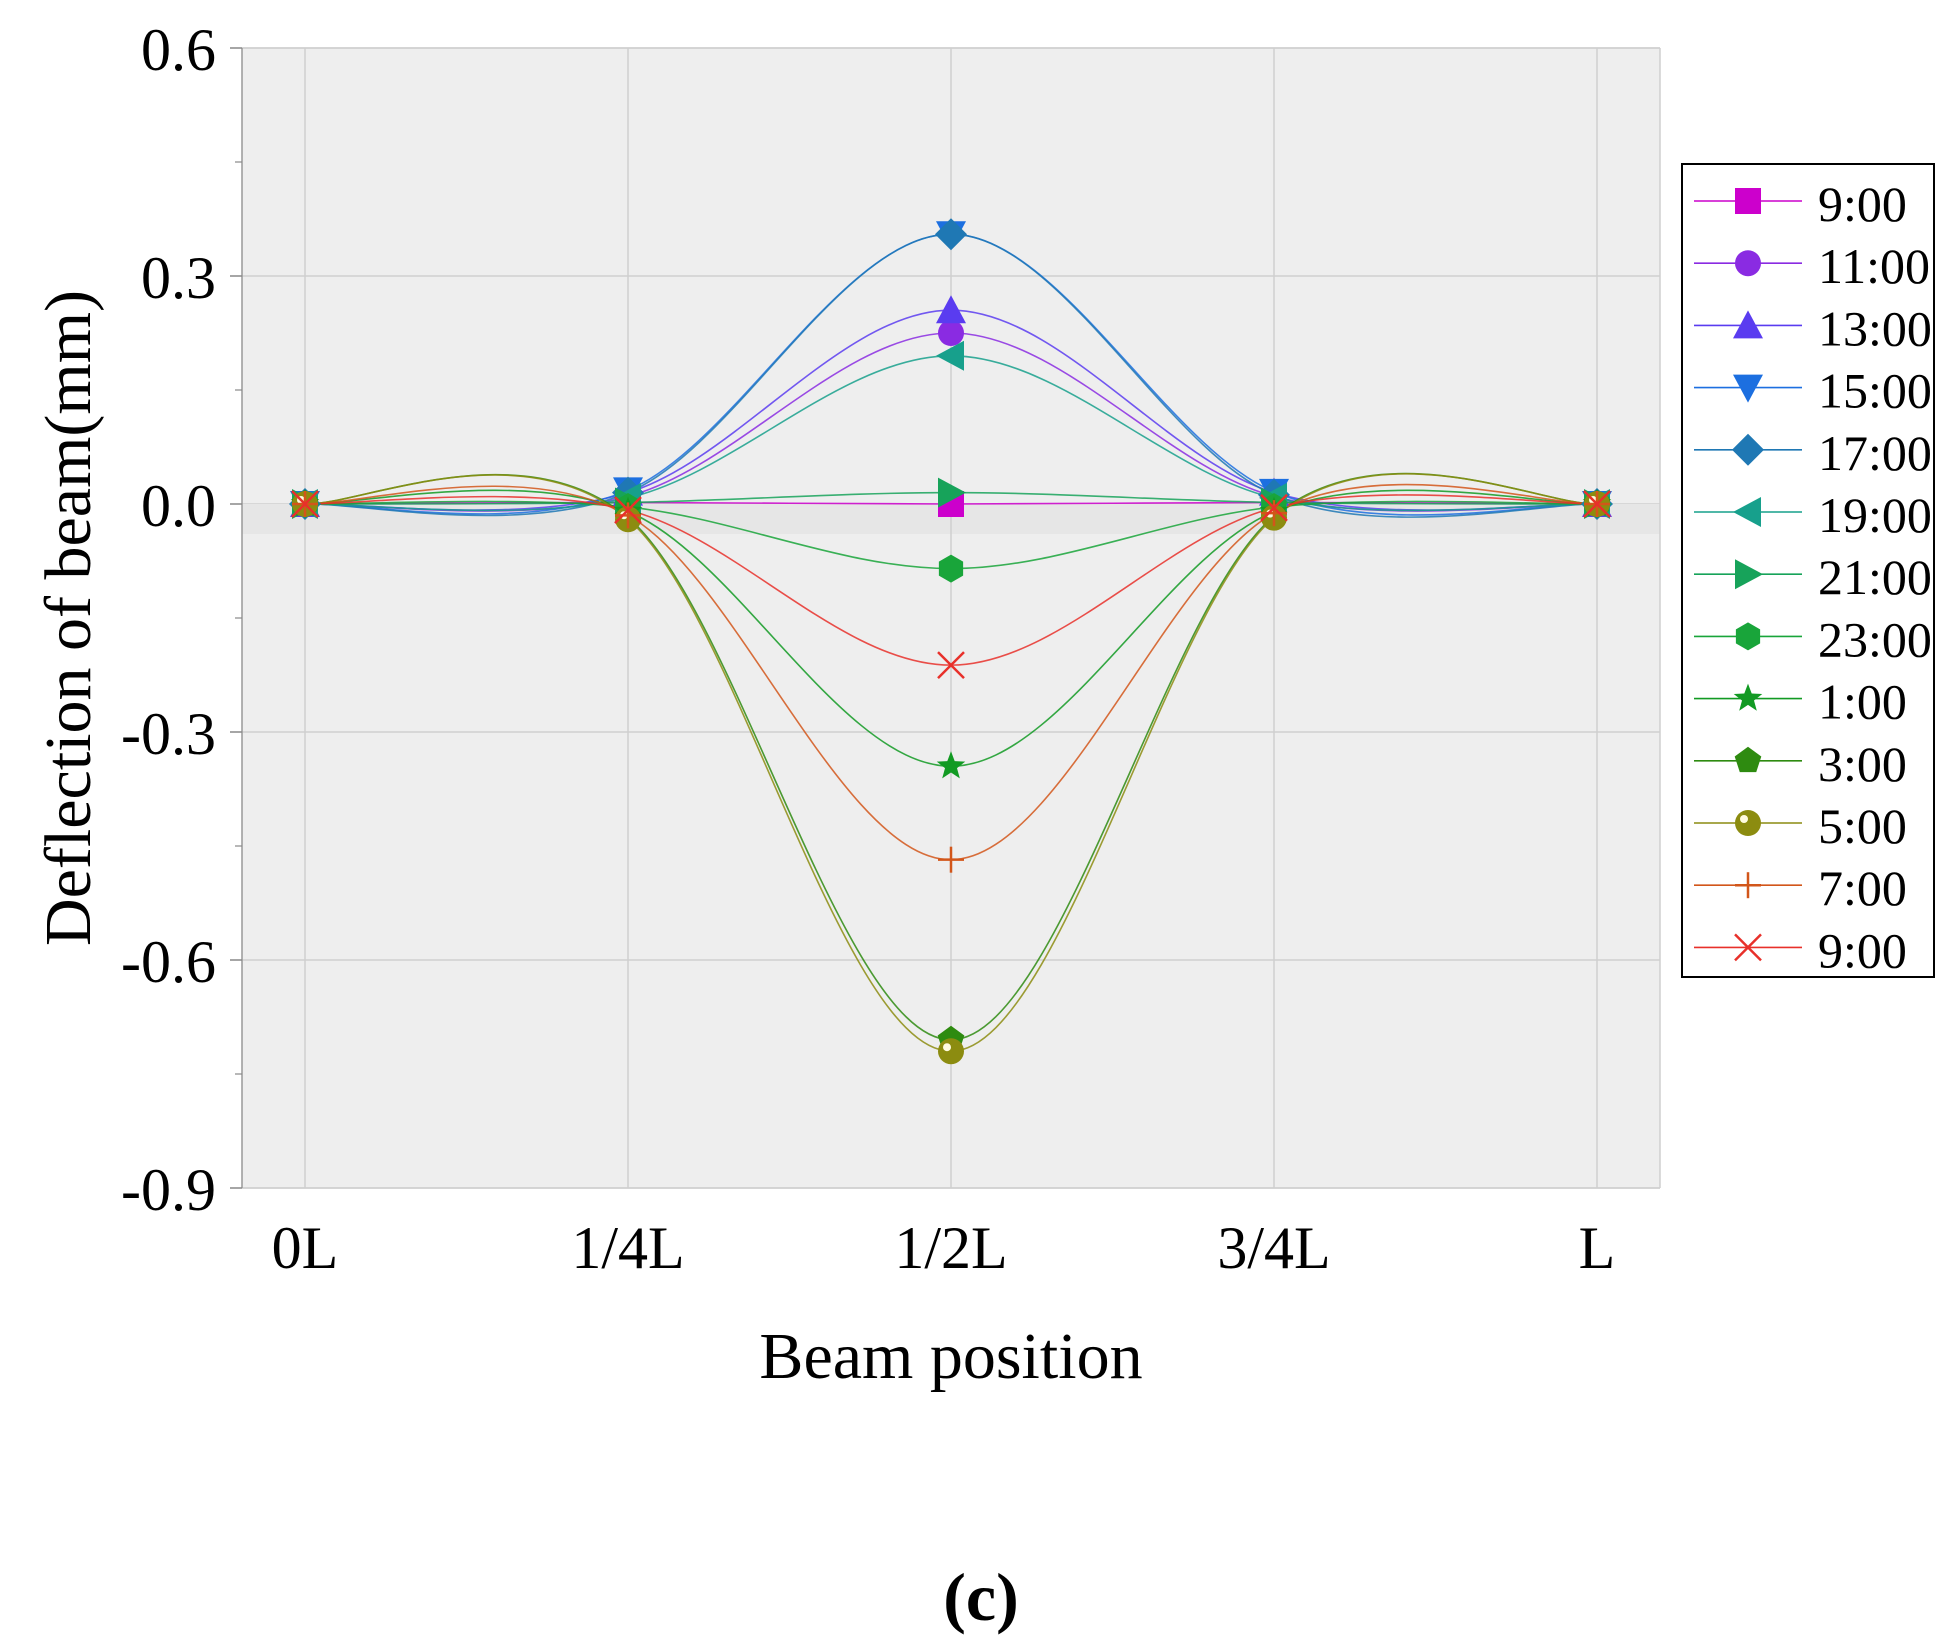 Image resolution: width=1957 pixels, height=1647 pixels. What do you see at coordinates (1875, 577) in the screenshot?
I see `legend-label: 21:00` at bounding box center [1875, 577].